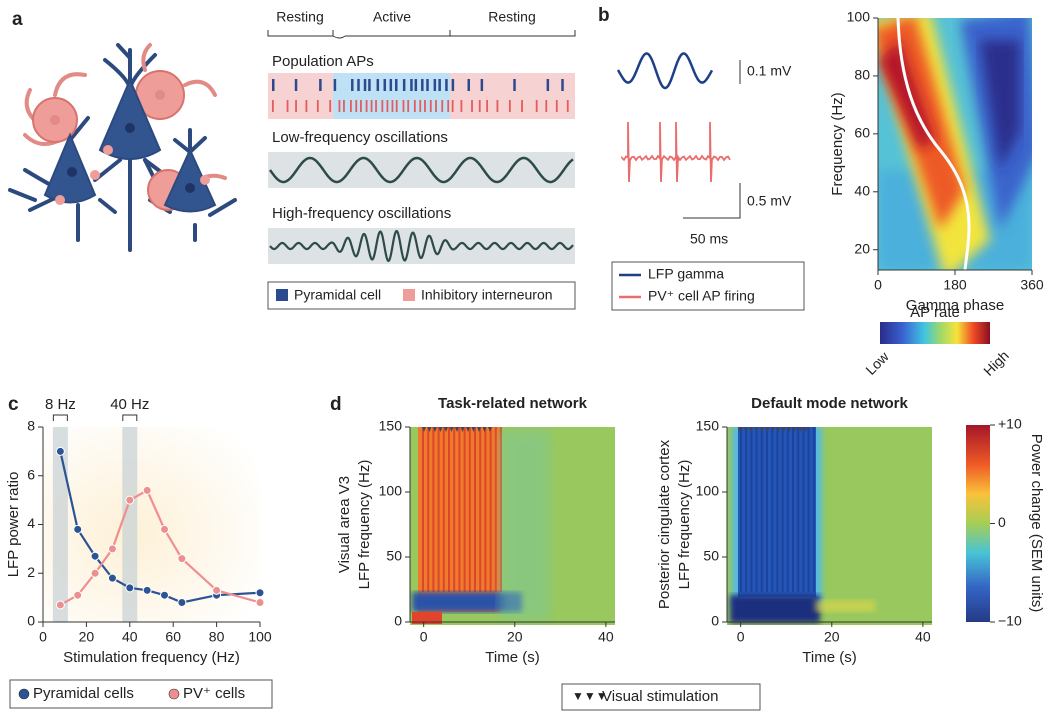  What do you see at coordinates (130, 637) in the screenshot?
I see `x-tick-label: 40` at bounding box center [130, 637].